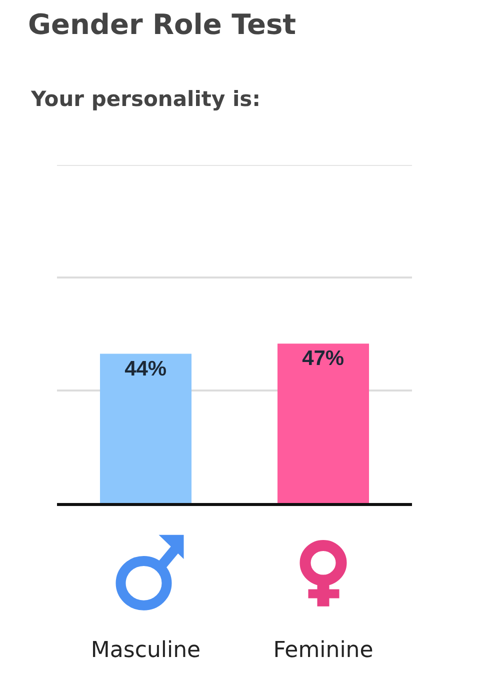 The width and height of the screenshot is (500, 675). Describe the element at coordinates (145, 368) in the screenshot. I see `data-label: 44%` at that location.